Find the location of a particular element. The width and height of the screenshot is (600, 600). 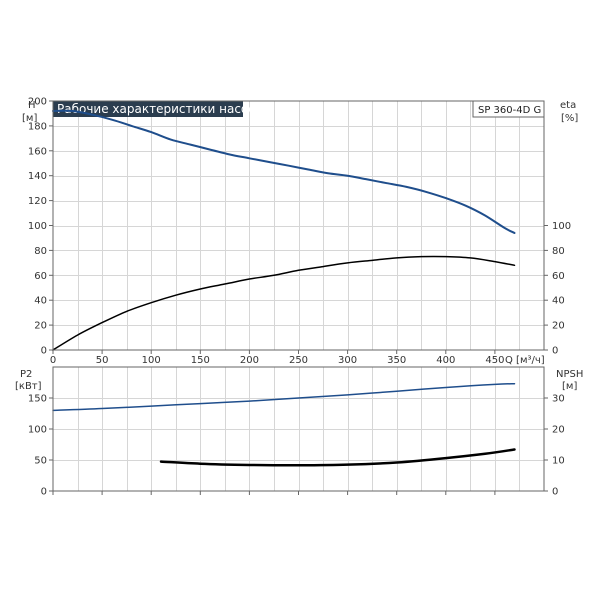

left-tick-label: 200 is located at coordinates (37, 102).